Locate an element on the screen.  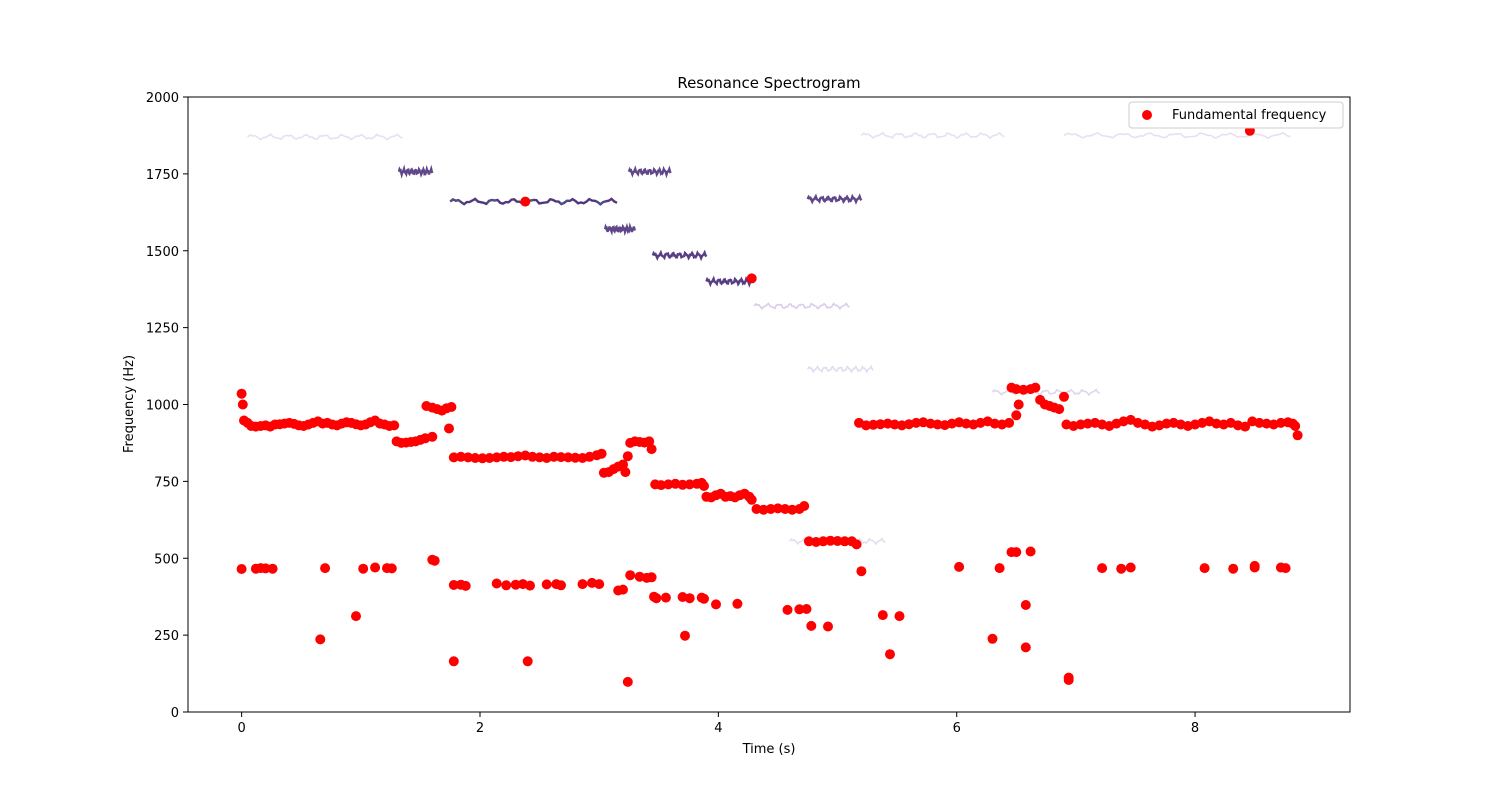
y-axis-label: Frequency (Hz) is located at coordinates (129, 404).